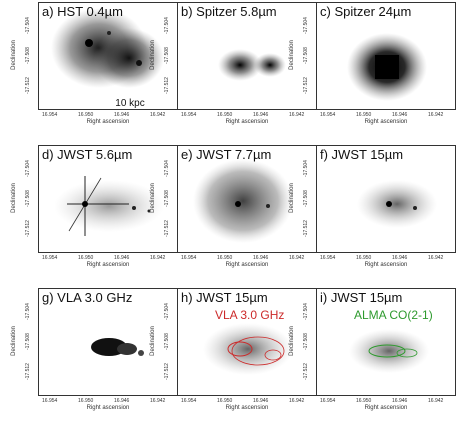  I want to click on galaxy-image-jwst15, so click(397, 204).